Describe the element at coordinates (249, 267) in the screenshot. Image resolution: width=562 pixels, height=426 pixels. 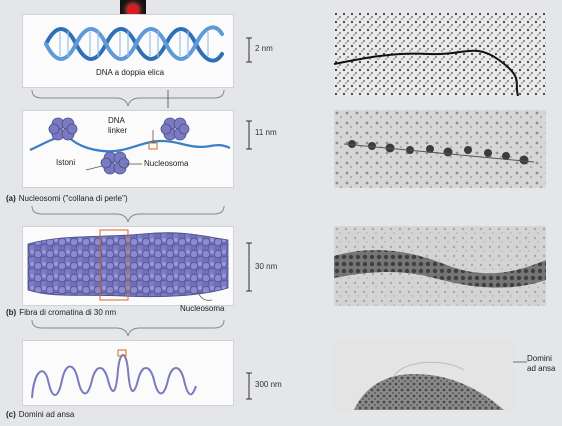
I see `fiber-scale-bar` at that location.